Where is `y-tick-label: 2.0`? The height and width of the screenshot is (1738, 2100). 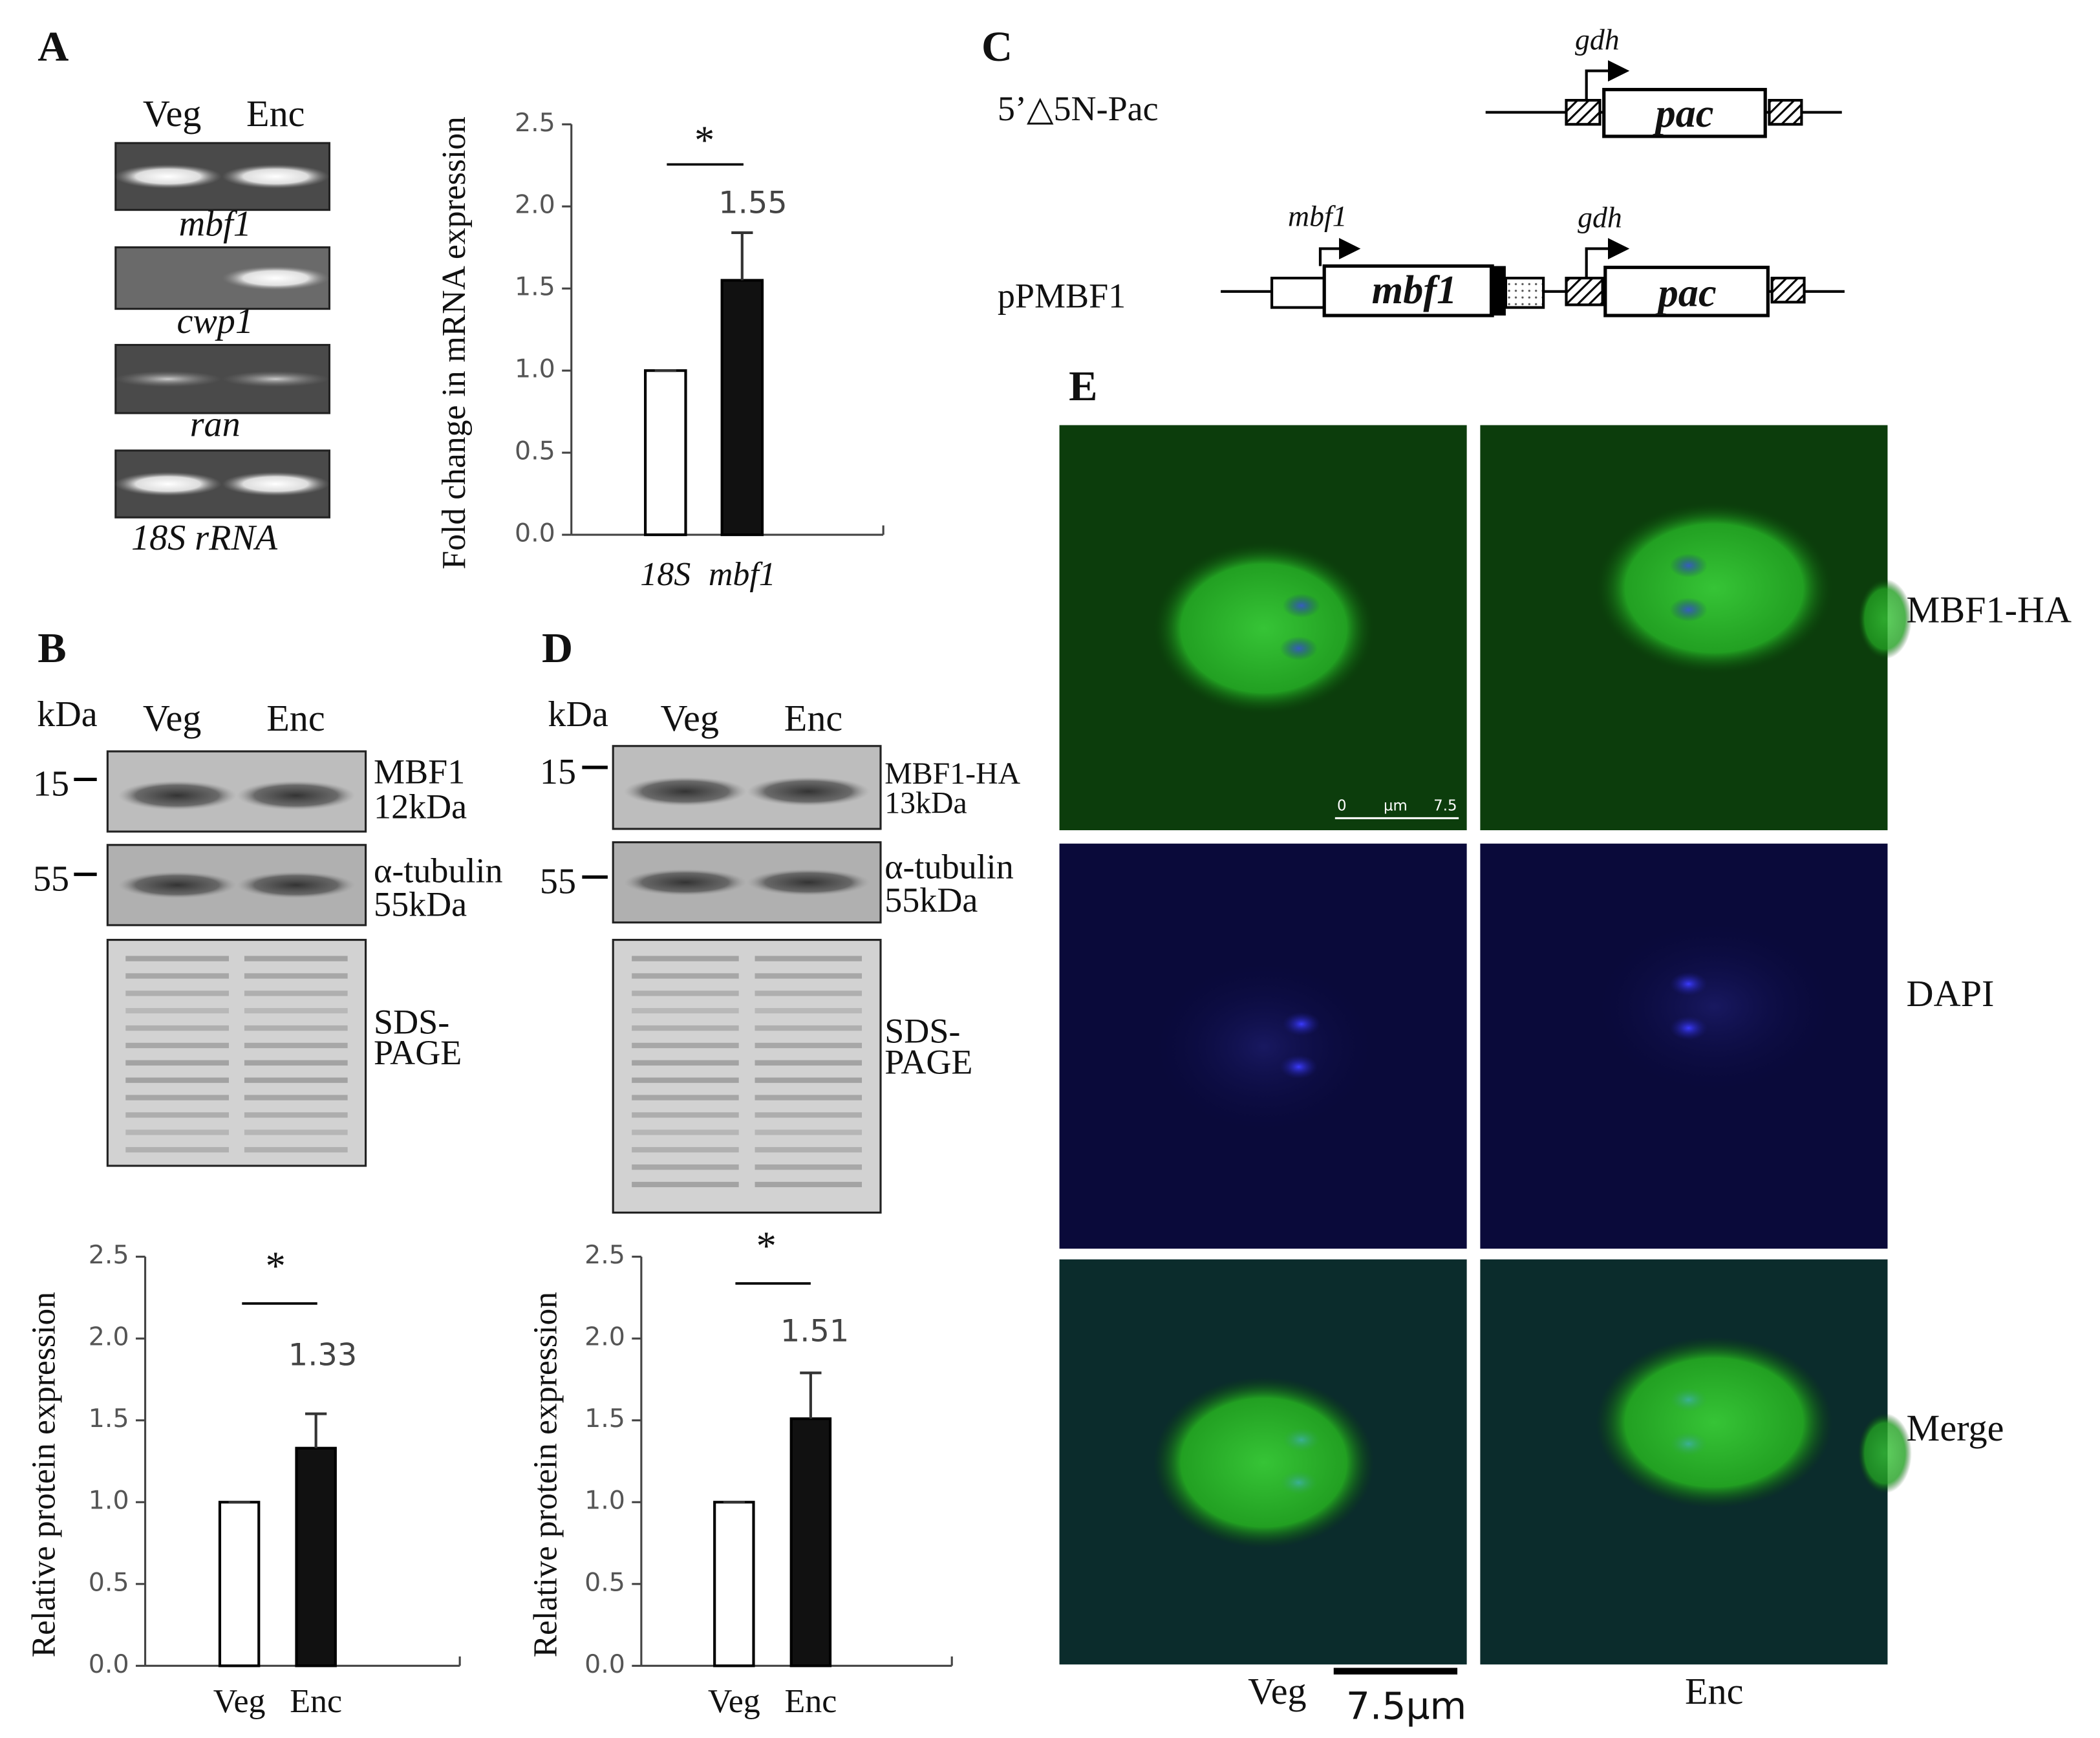
y-tick-label: 2.0 is located at coordinates (109, 1337).